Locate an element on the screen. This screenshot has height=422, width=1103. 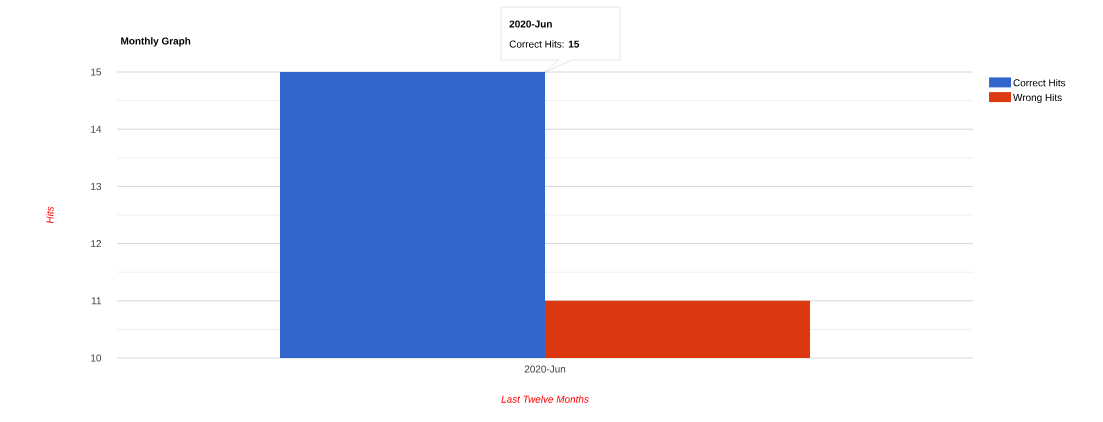
x-axis-title: Last Twelve Months is located at coordinates (545, 399).